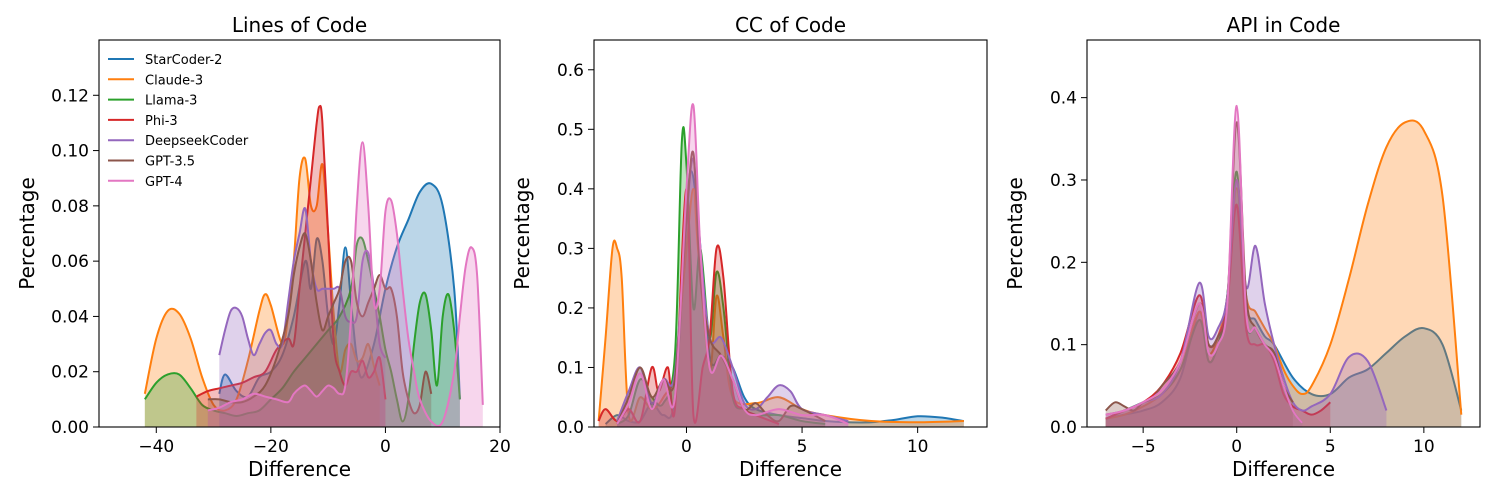 The width and height of the screenshot is (1495, 498). Describe the element at coordinates (70, 317) in the screenshot. I see `y-tick-label: 0.04` at that location.